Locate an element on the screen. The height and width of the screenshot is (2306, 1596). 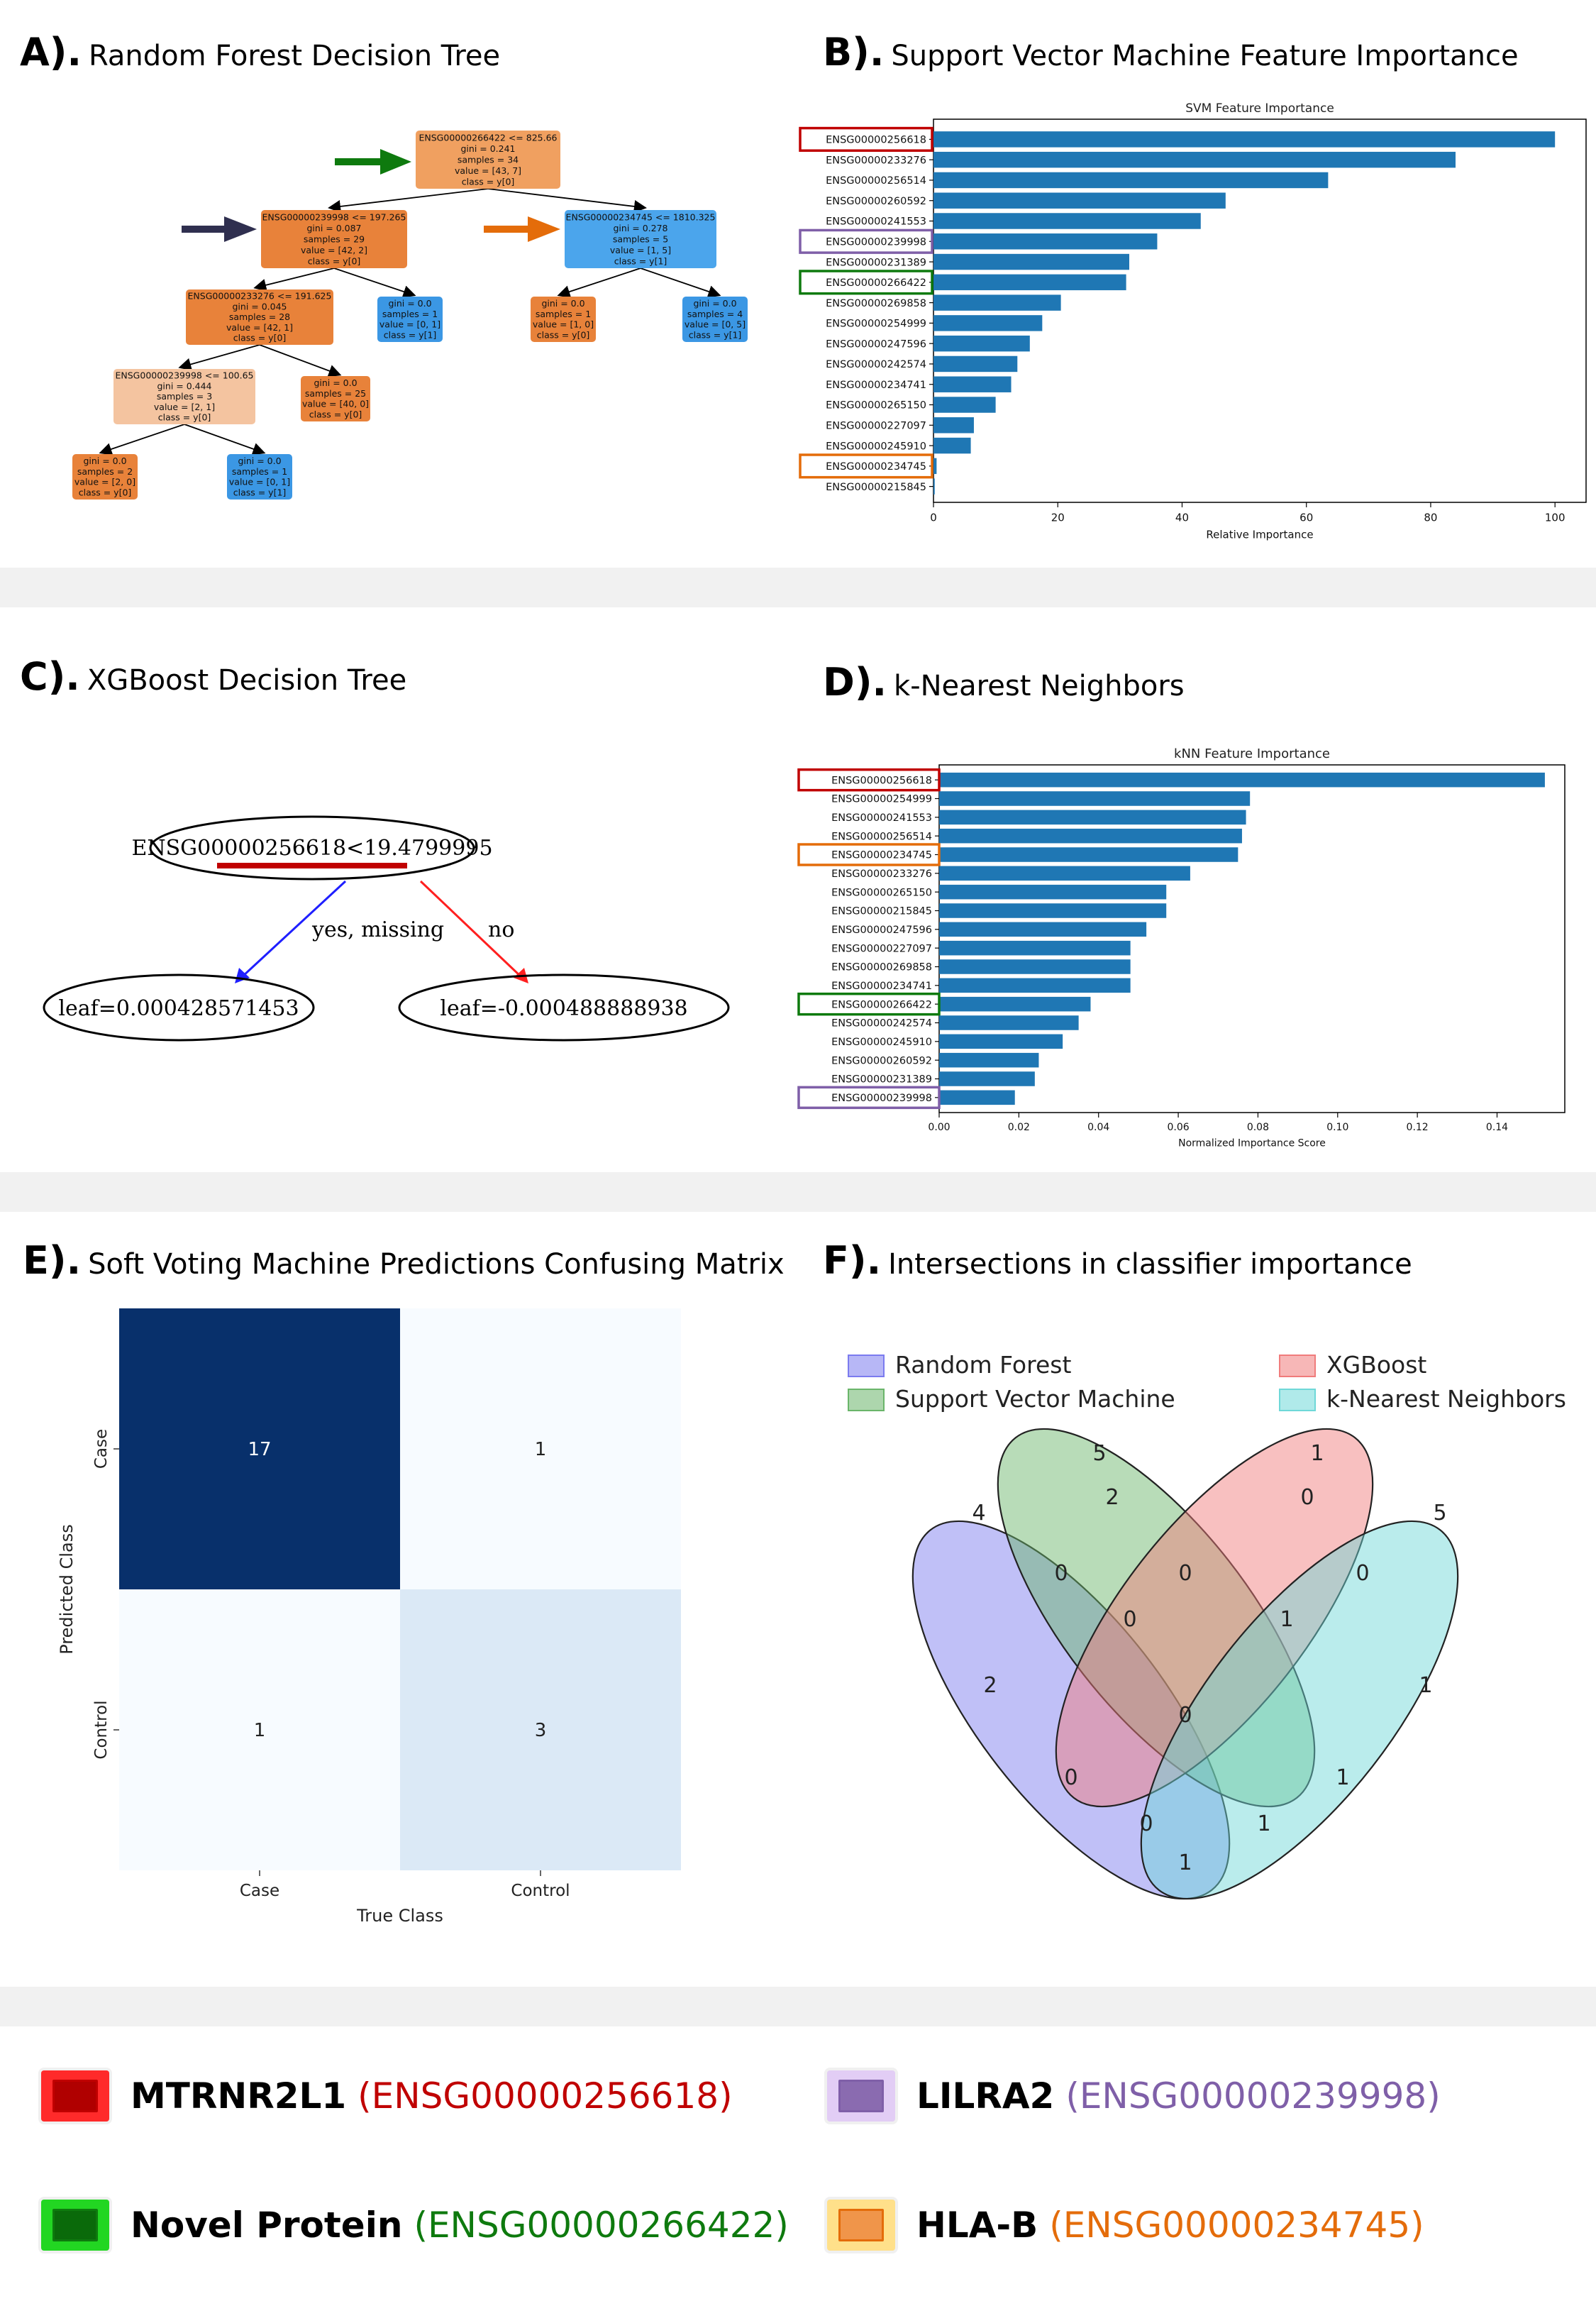
y-tick-label: ENSG00000245910 is located at coordinates (876, 446).